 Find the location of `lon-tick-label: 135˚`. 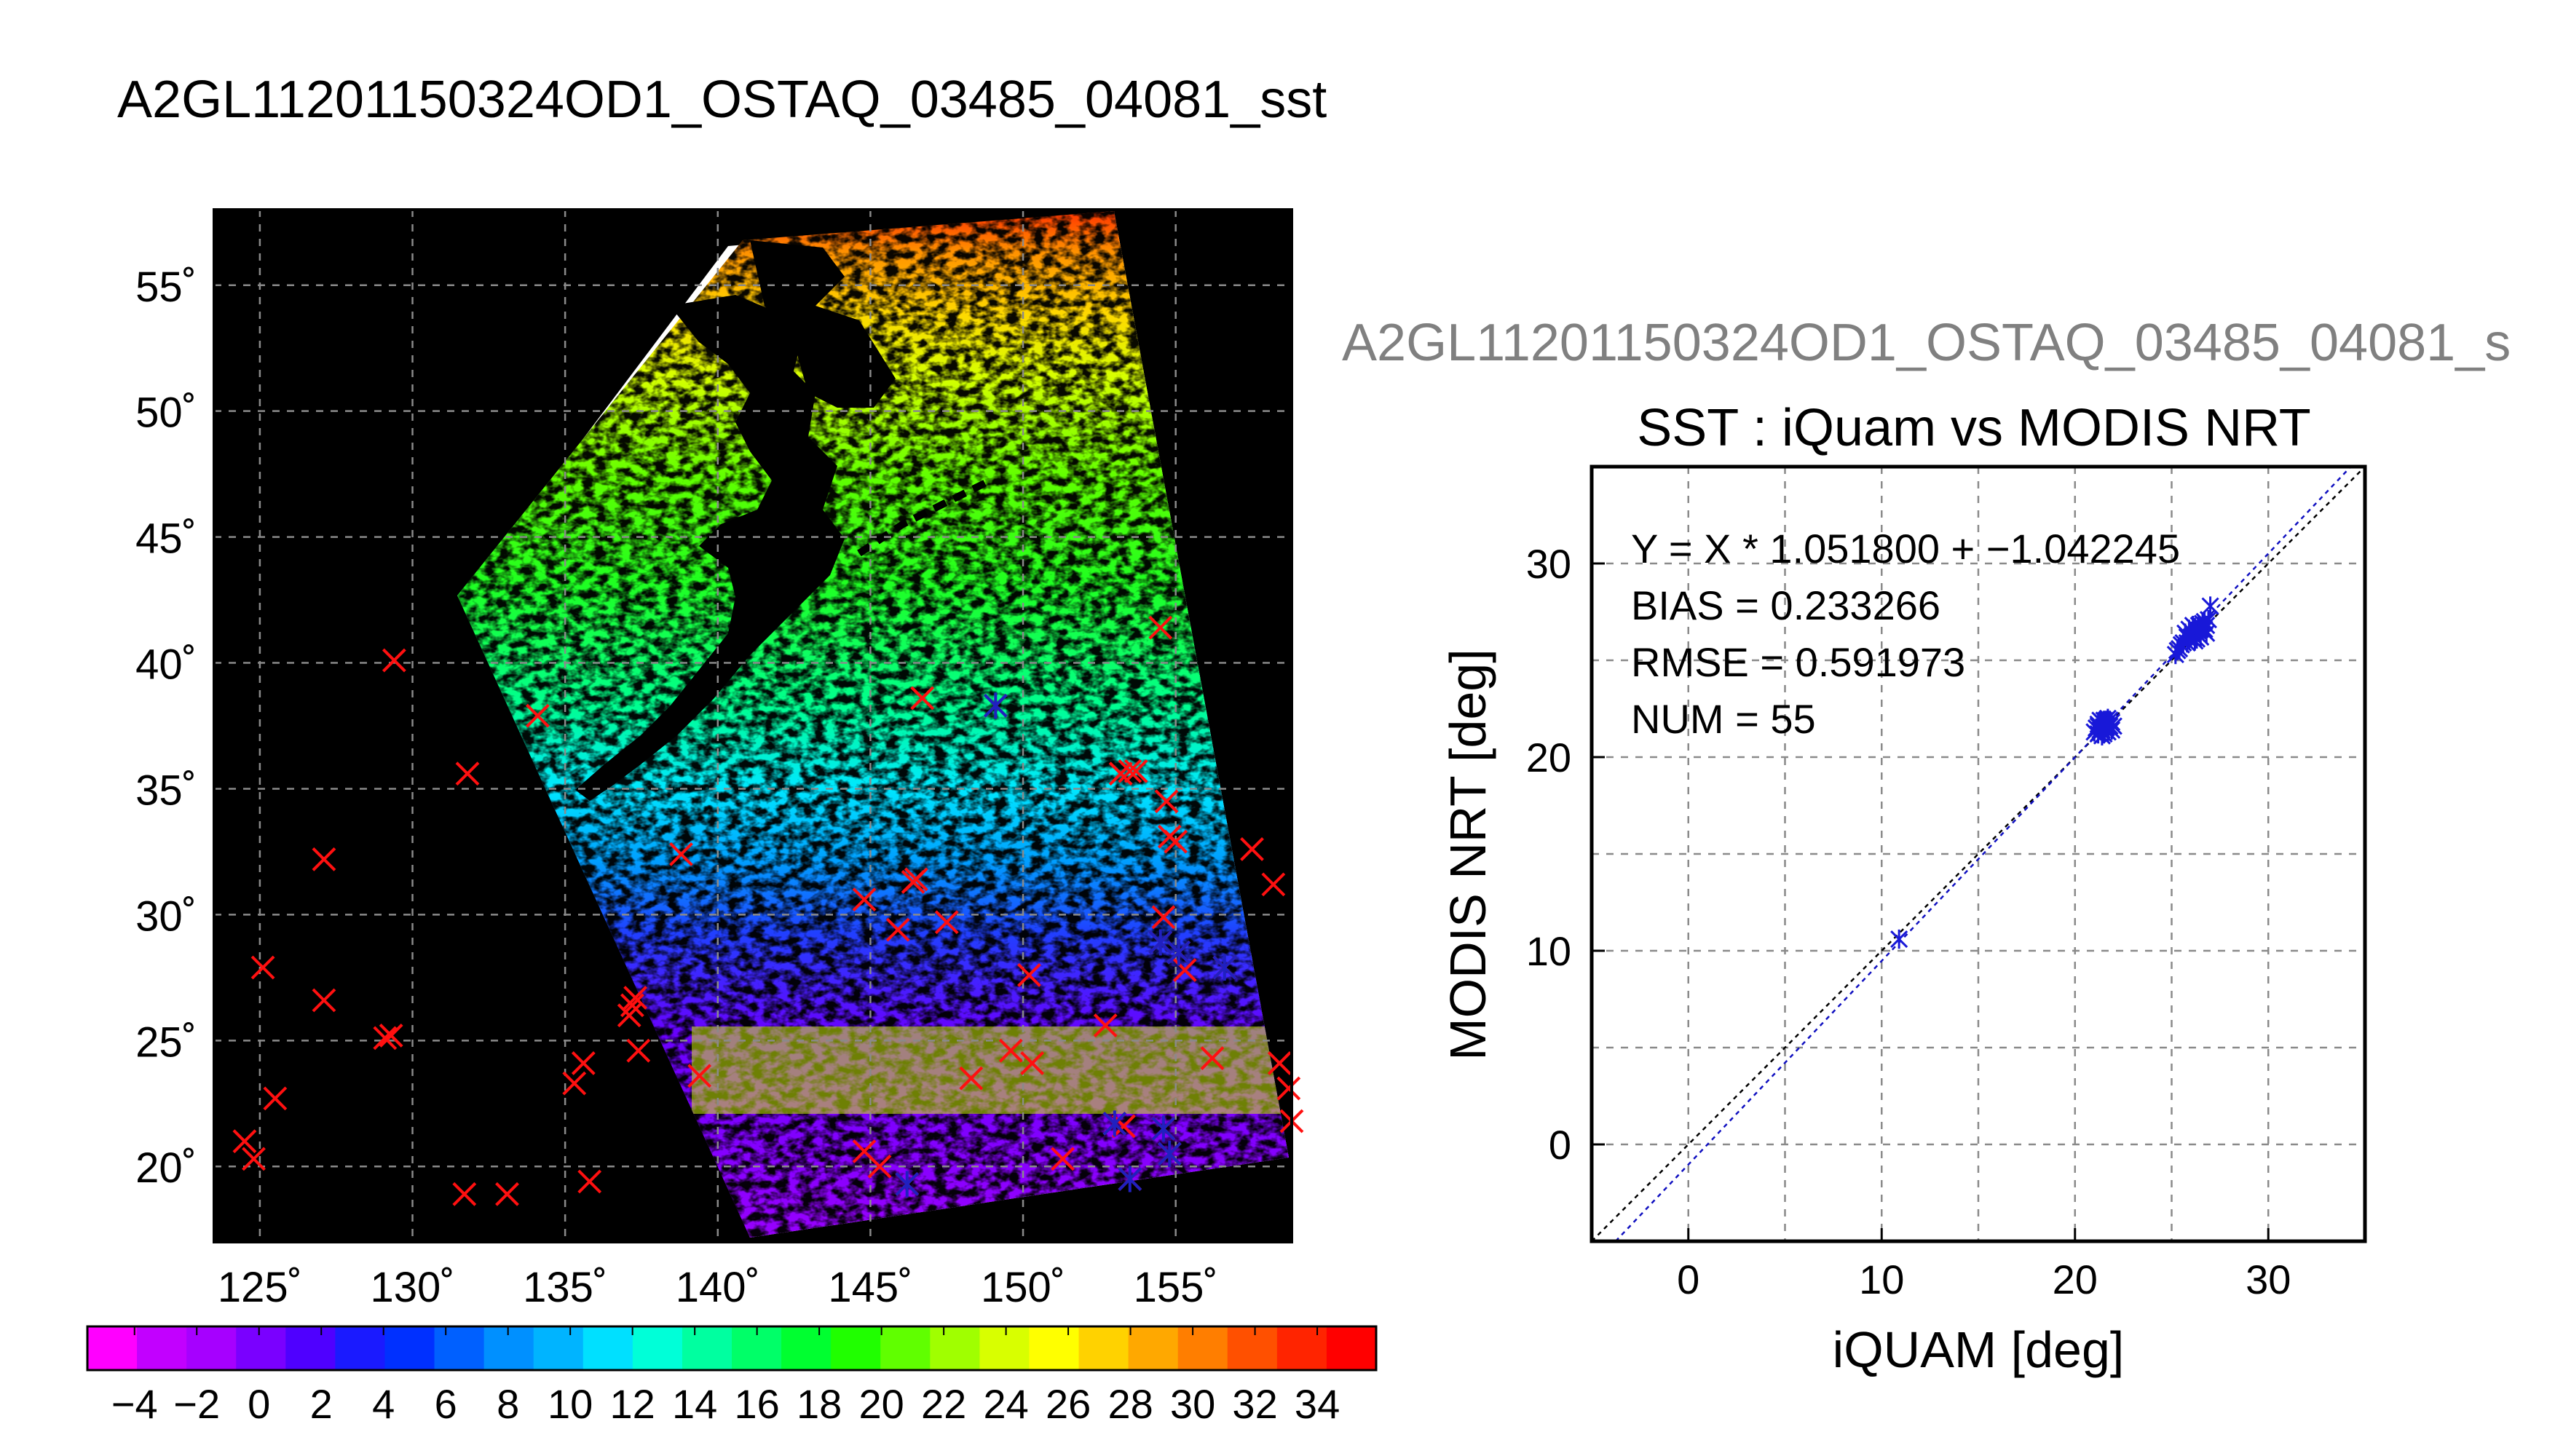

lon-tick-label: 135˚ is located at coordinates (565, 1287).